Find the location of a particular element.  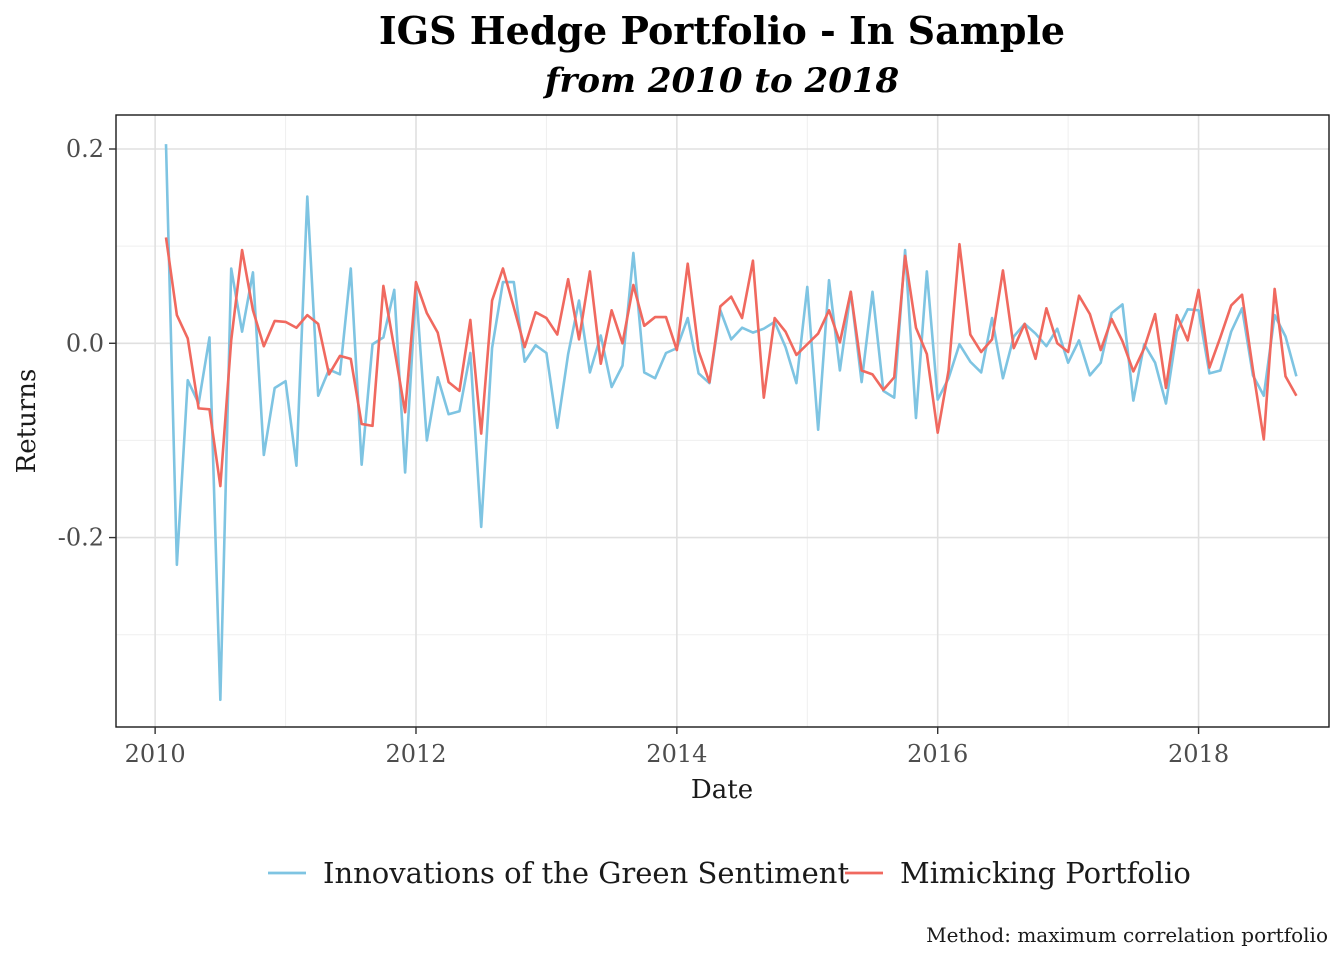

x-tick-label: 2014 is located at coordinates (676, 754).